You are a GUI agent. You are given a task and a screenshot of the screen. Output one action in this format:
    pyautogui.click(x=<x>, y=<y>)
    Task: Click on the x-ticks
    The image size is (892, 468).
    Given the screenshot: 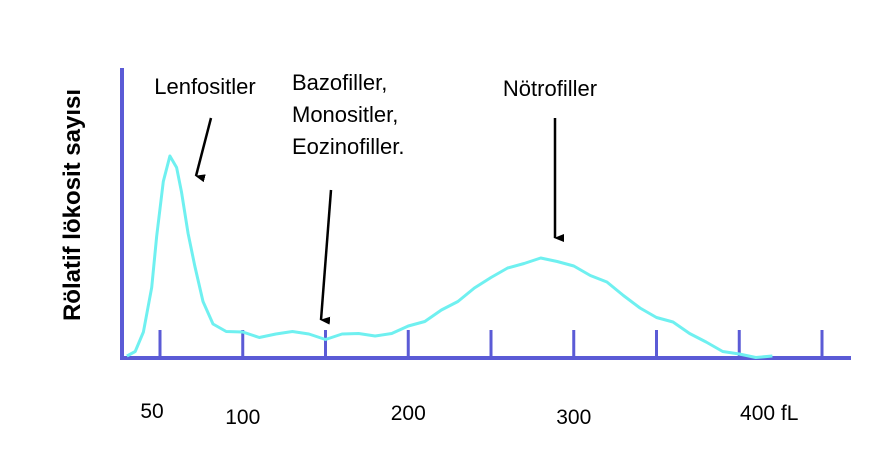 What is the action you would take?
    pyautogui.click(x=491, y=344)
    